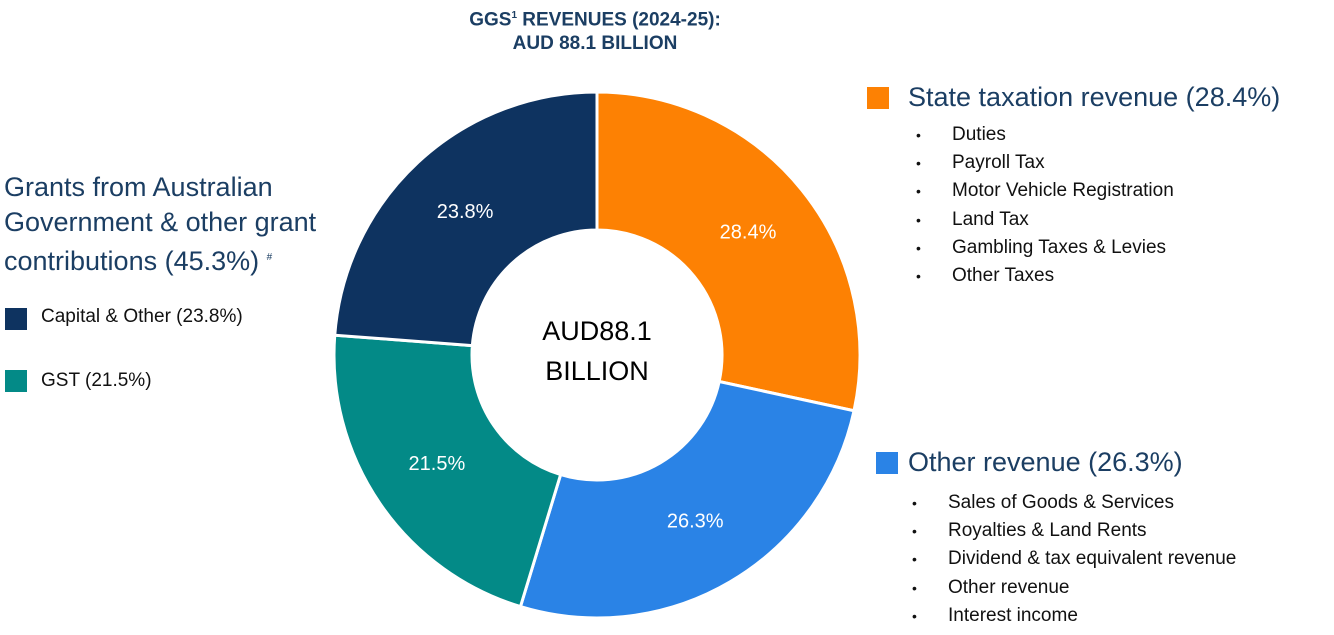 Image resolution: width=1334 pixels, height=635 pixels. What do you see at coordinates (1074, 588) in the screenshot?
I see `detail-item: Other revenue` at bounding box center [1074, 588].